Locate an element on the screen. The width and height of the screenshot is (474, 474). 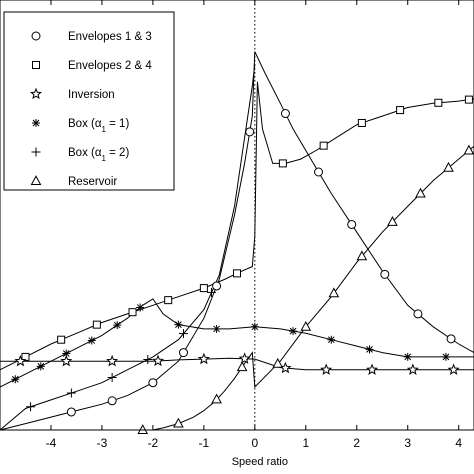
legend-box is located at coordinates (89, 101).